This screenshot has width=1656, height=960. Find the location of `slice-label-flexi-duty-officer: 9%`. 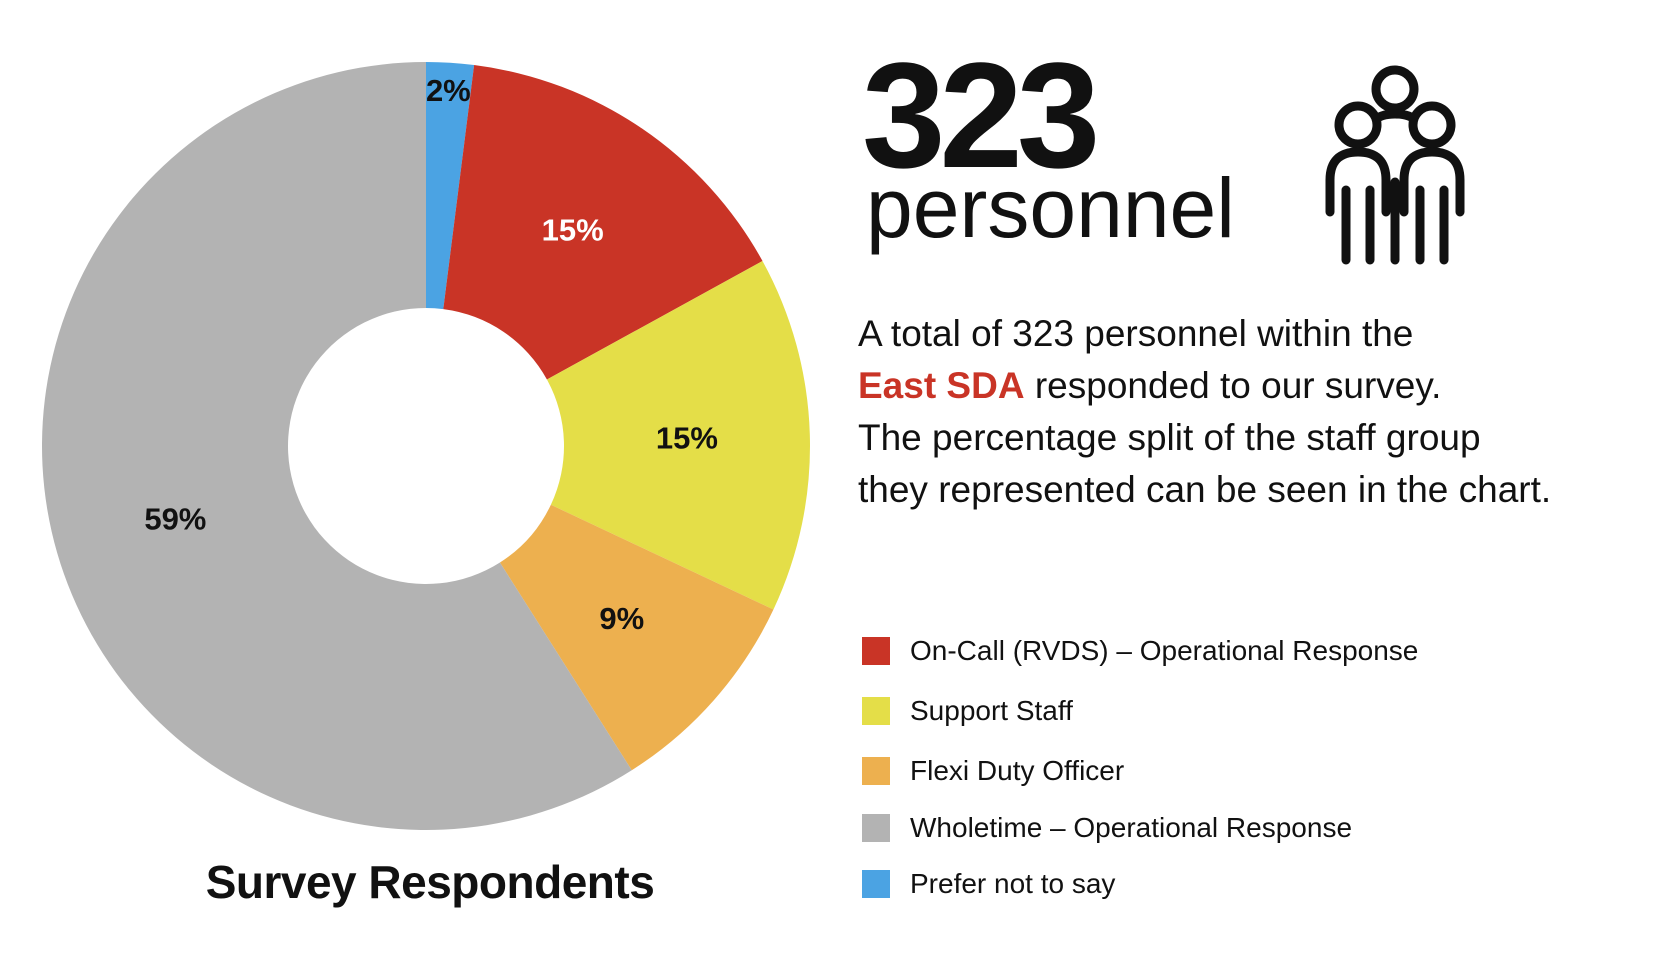

slice-label-flexi-duty-officer: 9% is located at coordinates (621, 618).